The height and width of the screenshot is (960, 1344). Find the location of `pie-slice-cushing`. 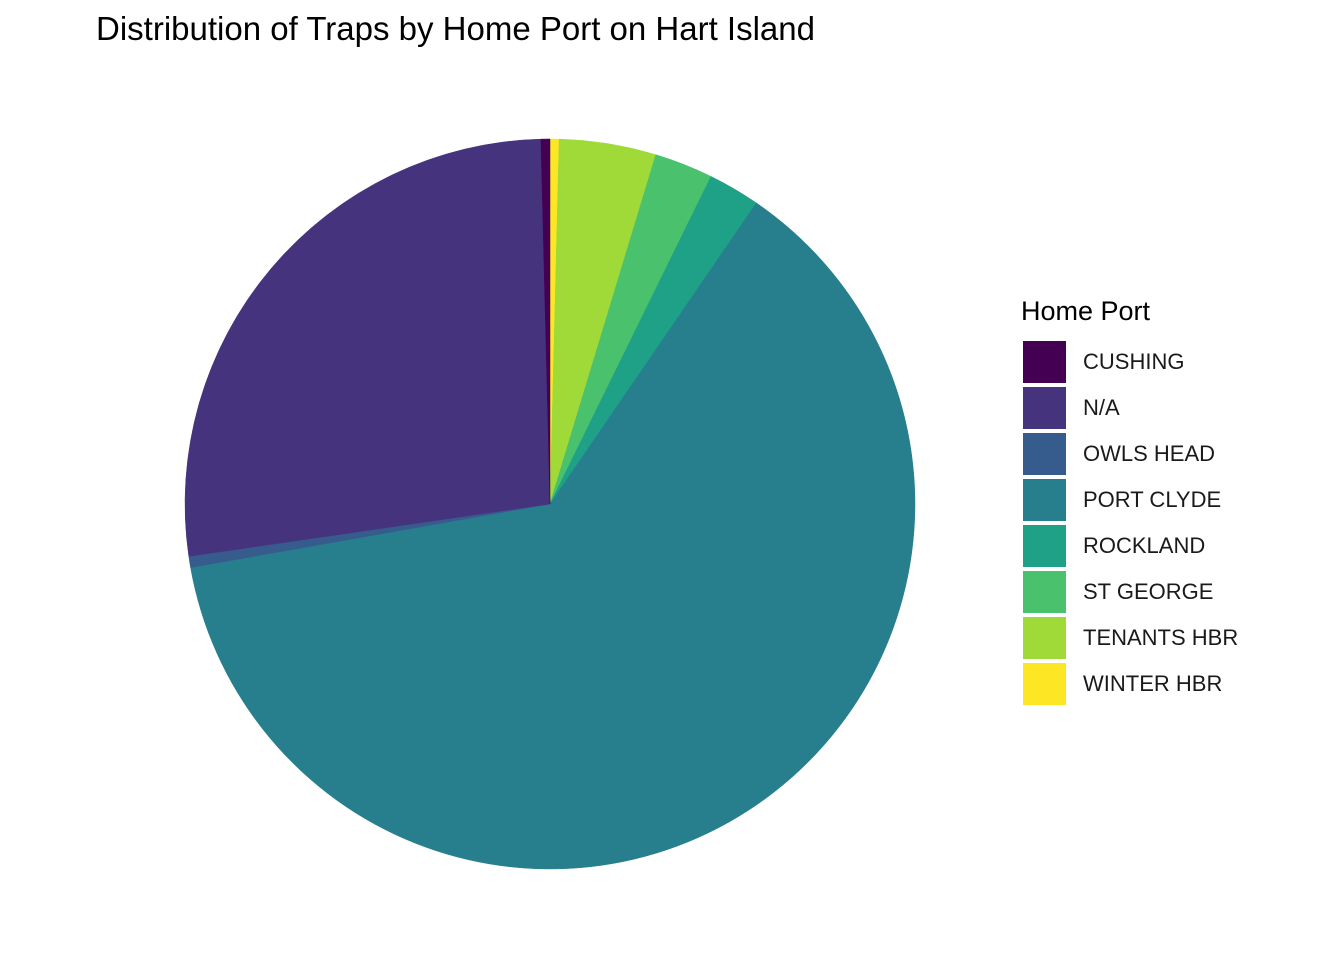

pie-slice-cushing is located at coordinates (545, 321).